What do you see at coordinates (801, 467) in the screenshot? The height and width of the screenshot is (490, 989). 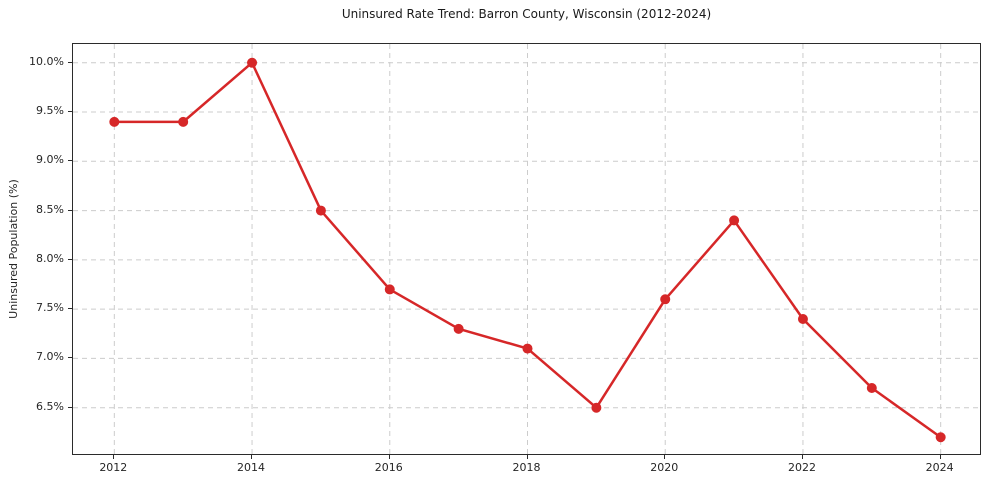 I see `x-tick-label: 2022` at bounding box center [801, 467].